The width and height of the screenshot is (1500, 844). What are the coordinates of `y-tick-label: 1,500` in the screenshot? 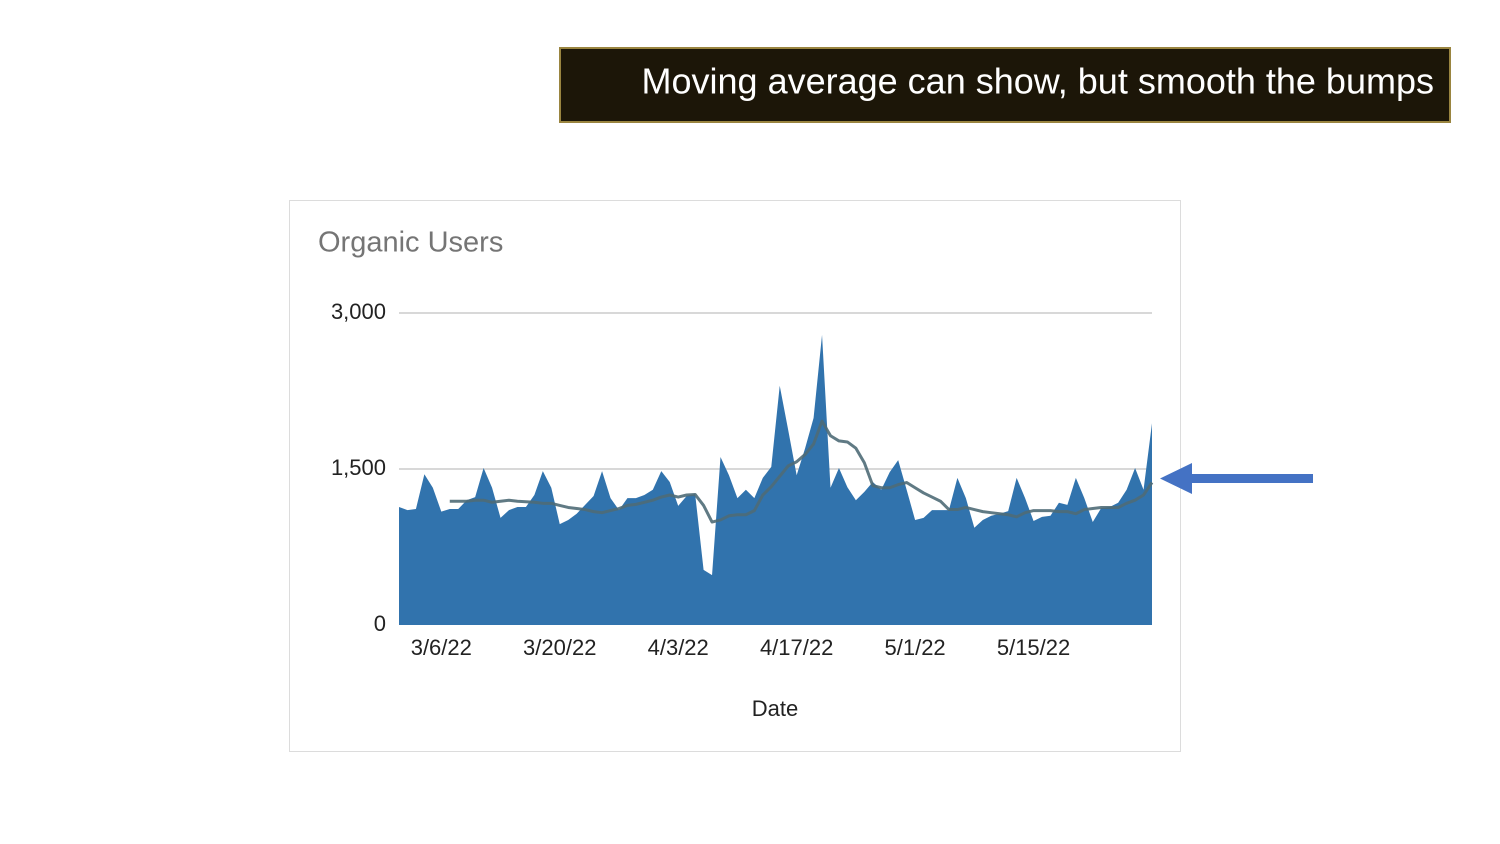 It's located at (358, 467).